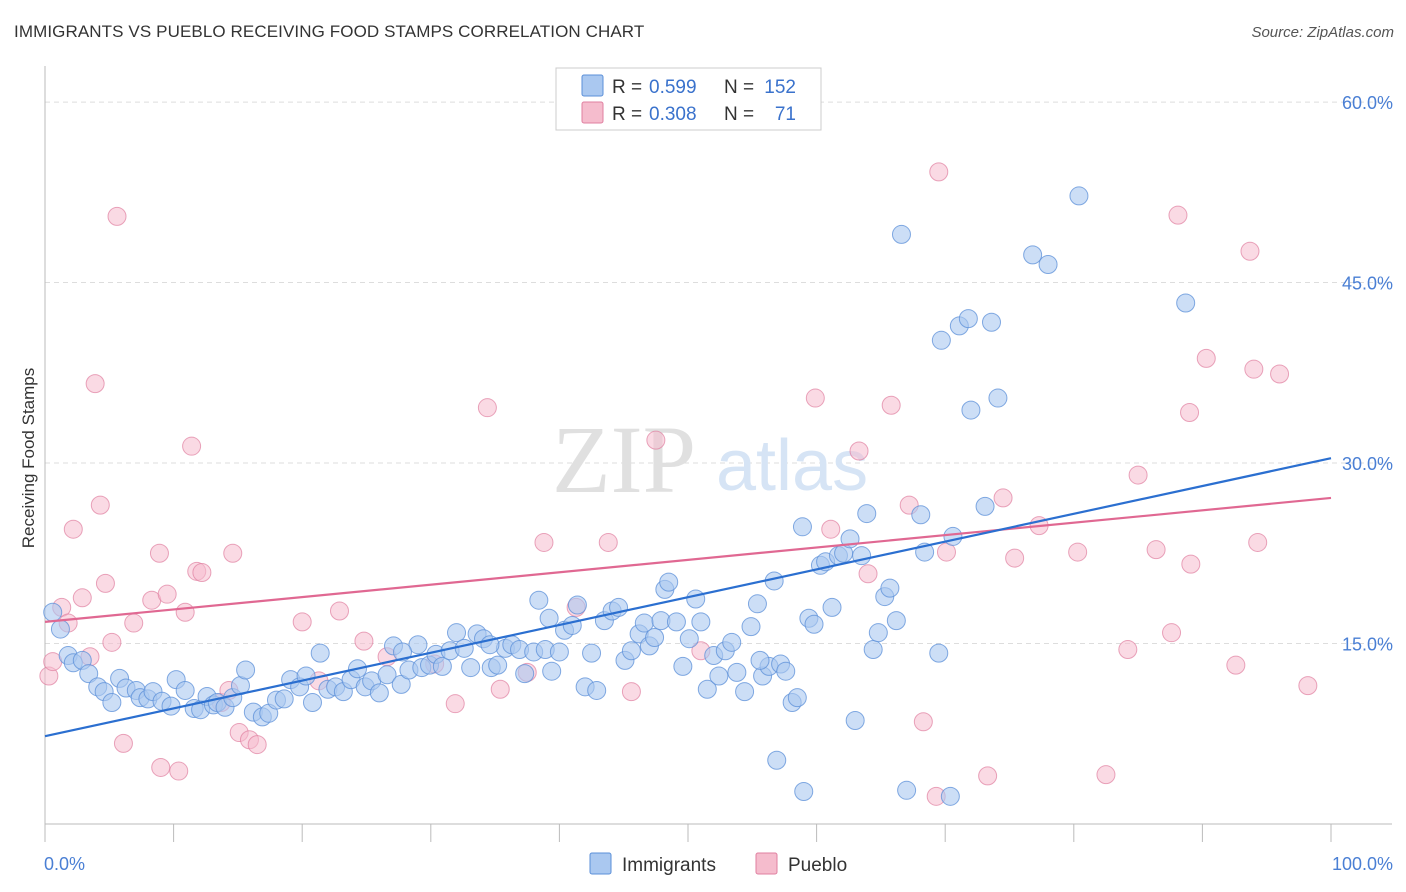 The image size is (1406, 892). Describe the element at coordinates (688, 99) in the screenshot. I see `stats-legend: R = 0.599 N = 152 R = 0.308 N = 71` at that location.